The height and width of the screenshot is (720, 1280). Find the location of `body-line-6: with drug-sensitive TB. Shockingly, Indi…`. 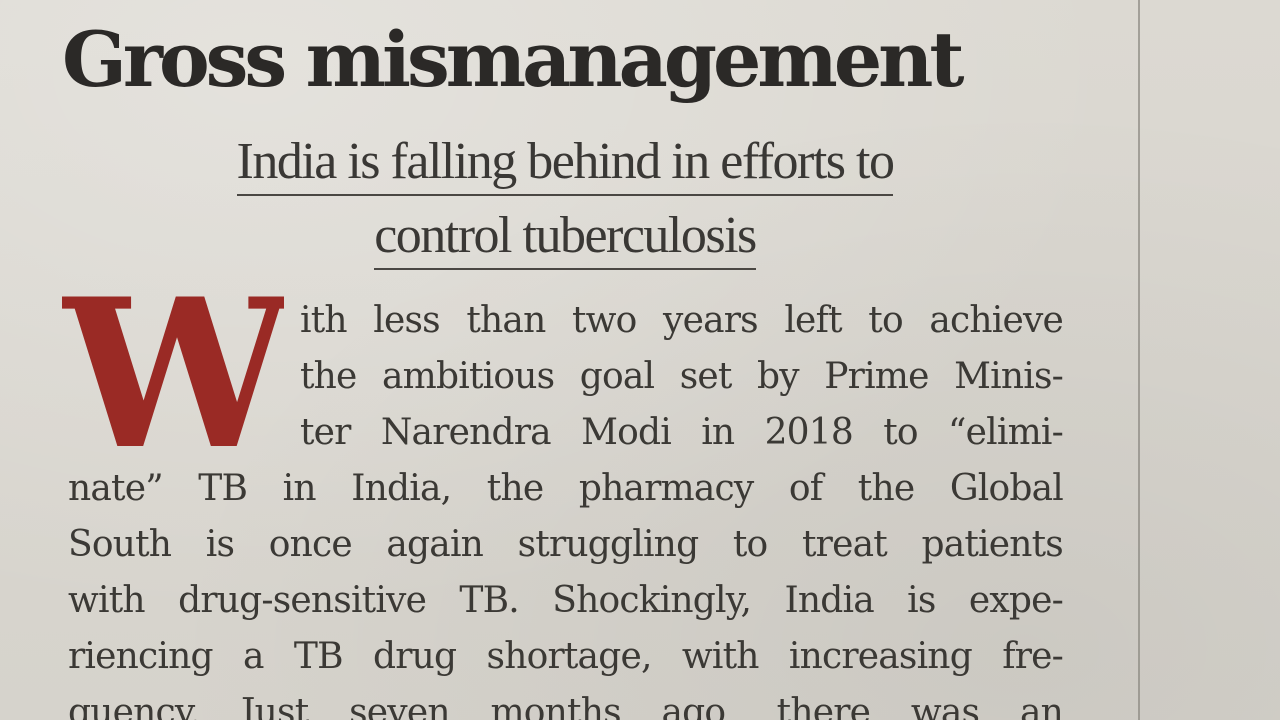

body-line-6: with drug-sensitive TB. Shockingly, Indi… is located at coordinates (565, 600).